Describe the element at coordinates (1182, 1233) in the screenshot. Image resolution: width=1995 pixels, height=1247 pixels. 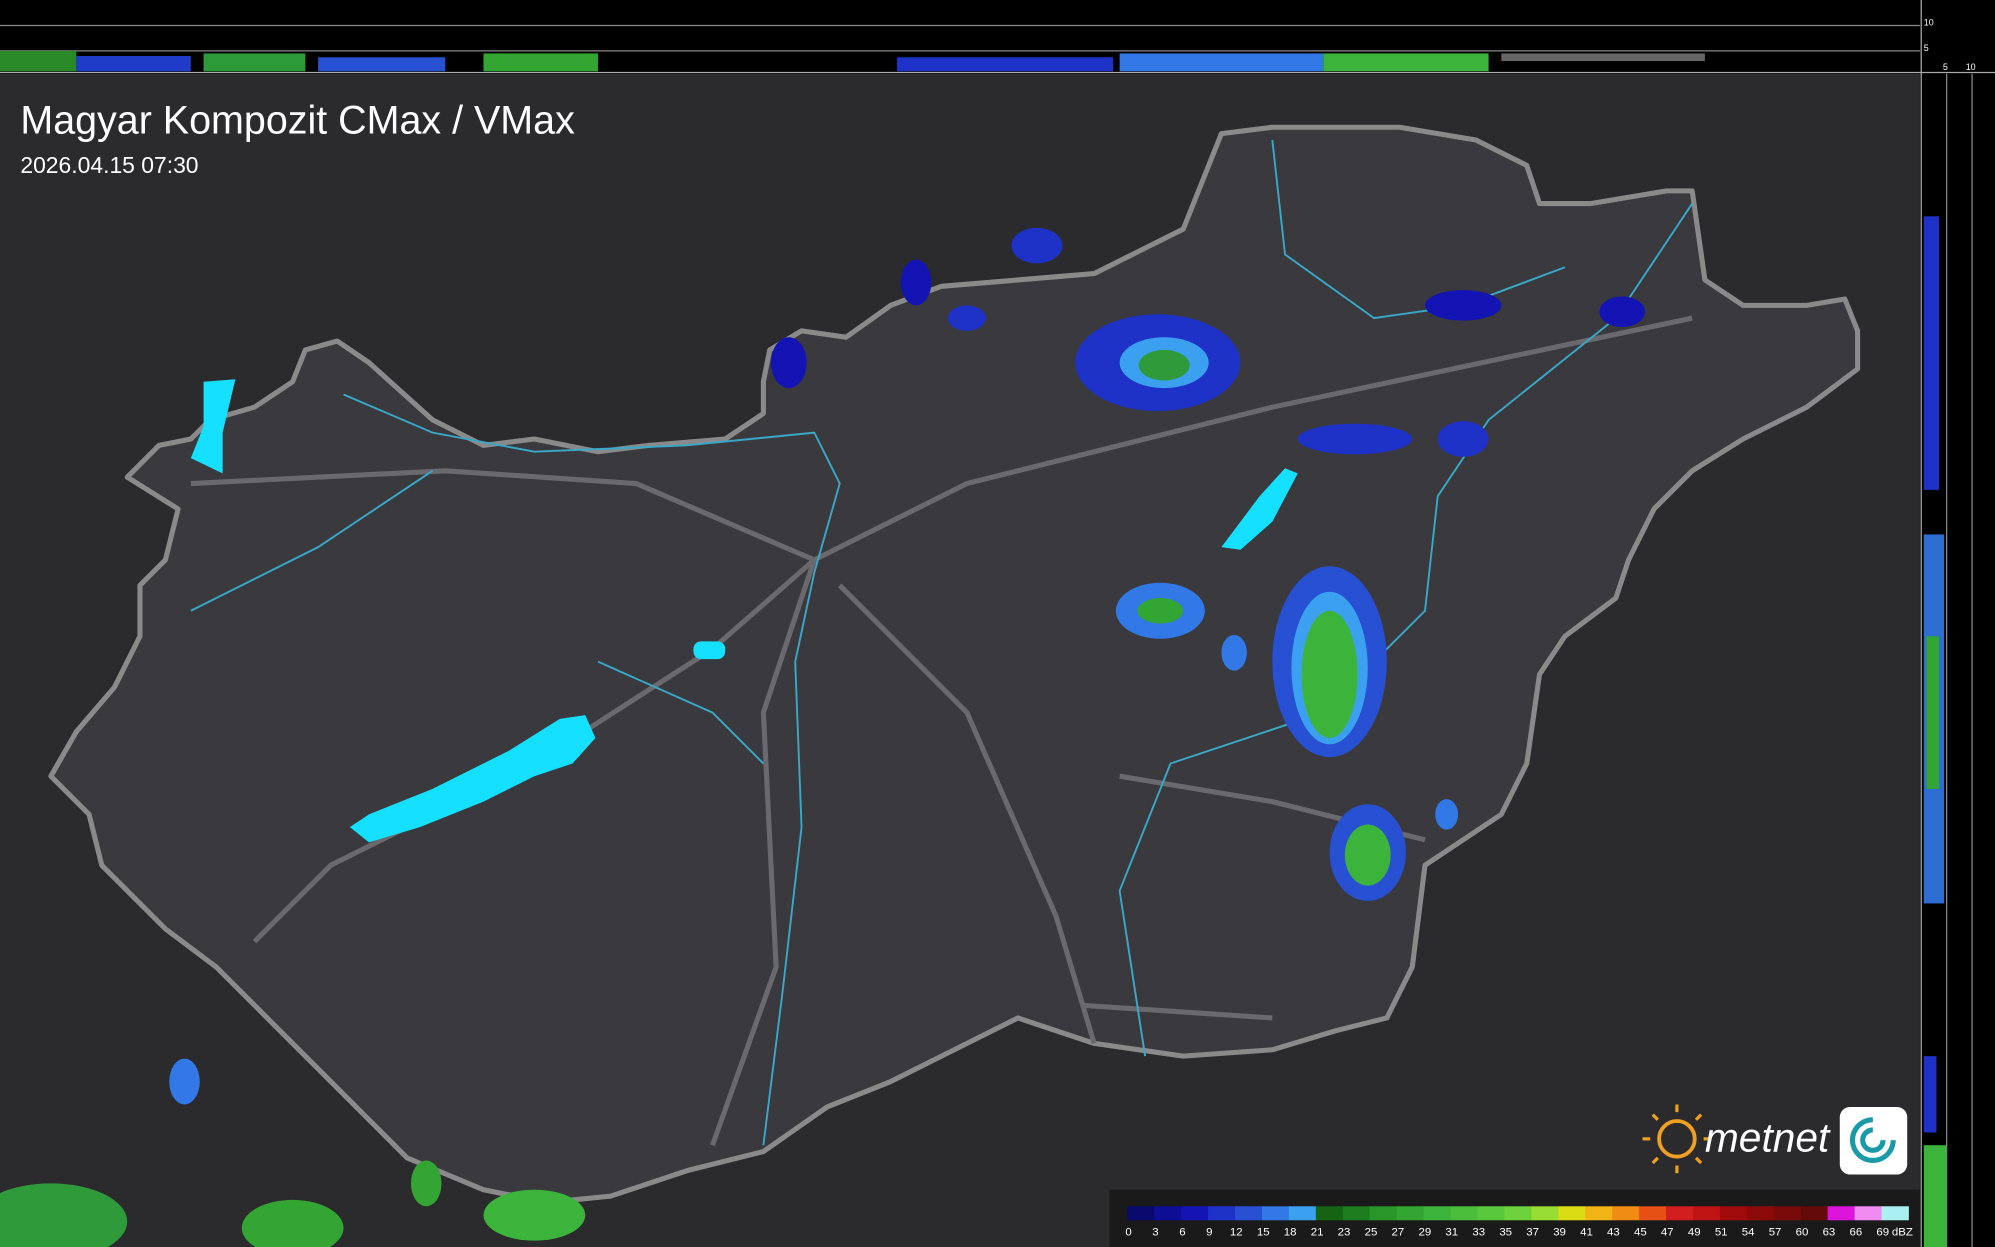
I see `legend-tick: 6` at that location.